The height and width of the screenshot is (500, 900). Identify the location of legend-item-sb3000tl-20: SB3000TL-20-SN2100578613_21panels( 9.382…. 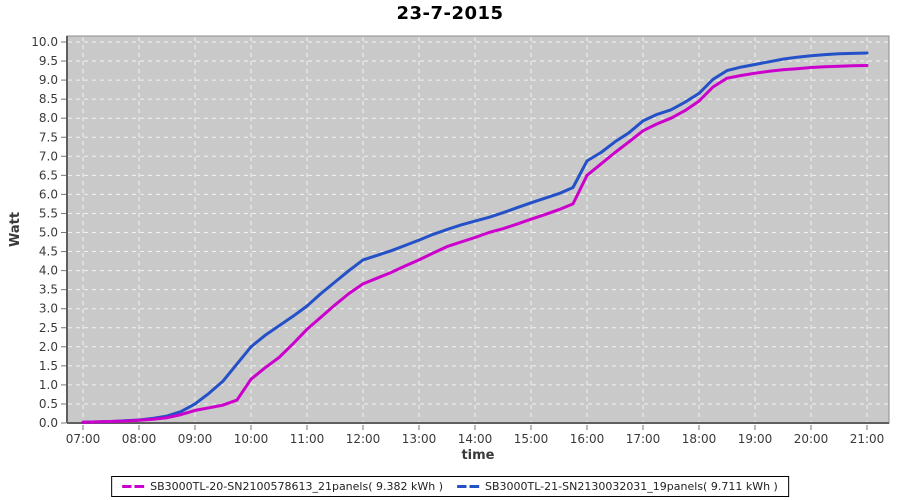
(282, 486).